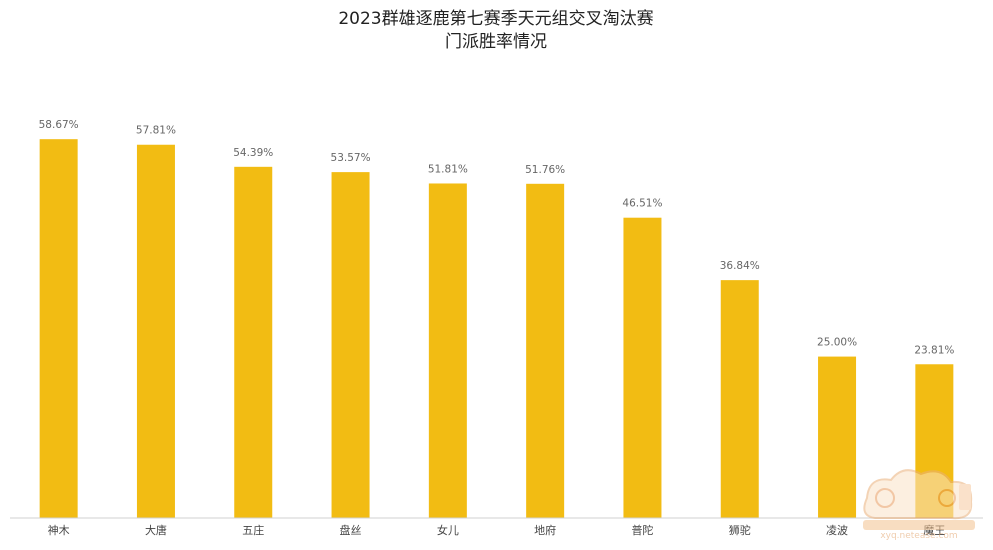  Describe the element at coordinates (495, 18) in the screenshot. I see `chart-title-line-1: 2023群雄逐鹿第七赛季天元组交叉淘汰赛` at that location.